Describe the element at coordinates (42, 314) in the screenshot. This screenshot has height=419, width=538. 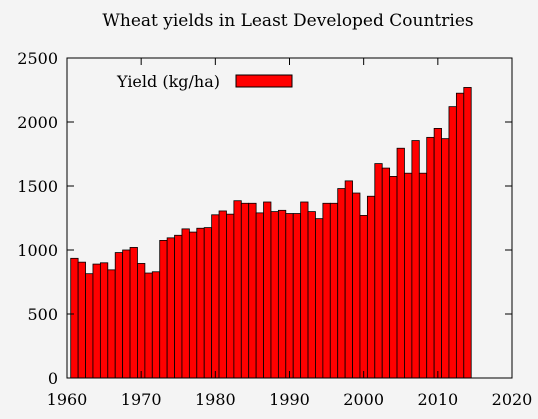
I see `y-tick-label: 500` at that location.